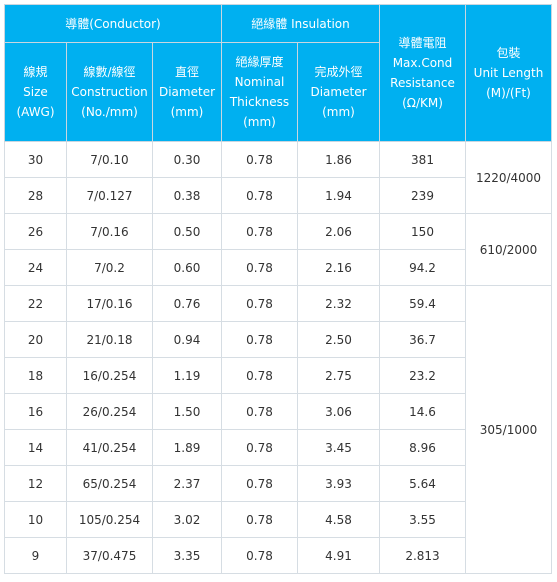  I want to click on thickness-header: 絕緣厚度 Nominal Thickness (mm), so click(259, 92).